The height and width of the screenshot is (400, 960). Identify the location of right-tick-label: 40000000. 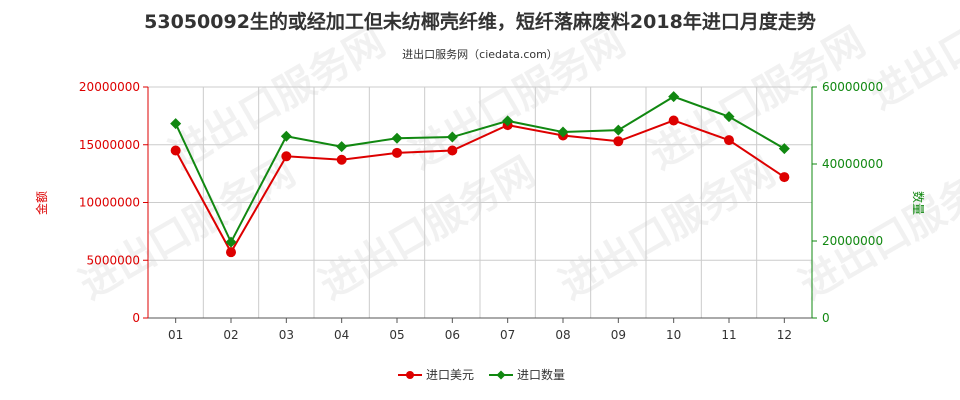
(852, 164).